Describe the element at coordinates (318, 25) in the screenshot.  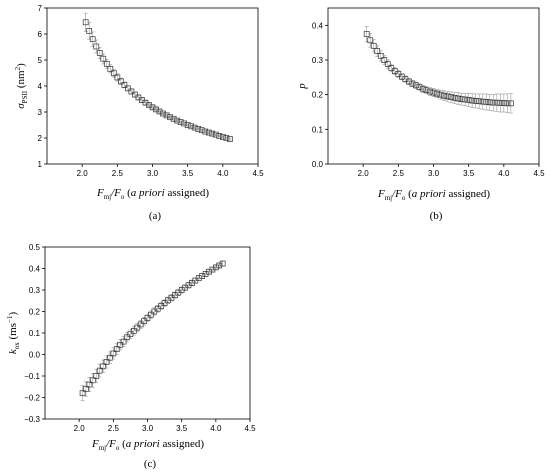
I see `y-tick-label: 0.4` at that location.